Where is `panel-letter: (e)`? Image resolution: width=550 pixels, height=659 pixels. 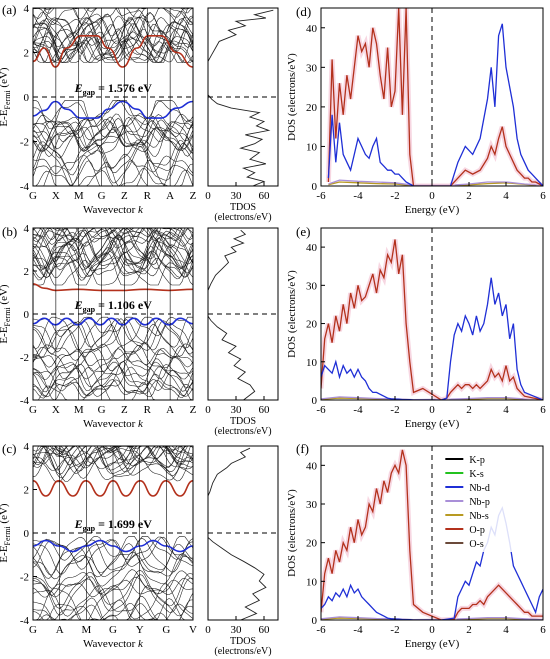
panel-letter: (e) is located at coordinates (303, 231).